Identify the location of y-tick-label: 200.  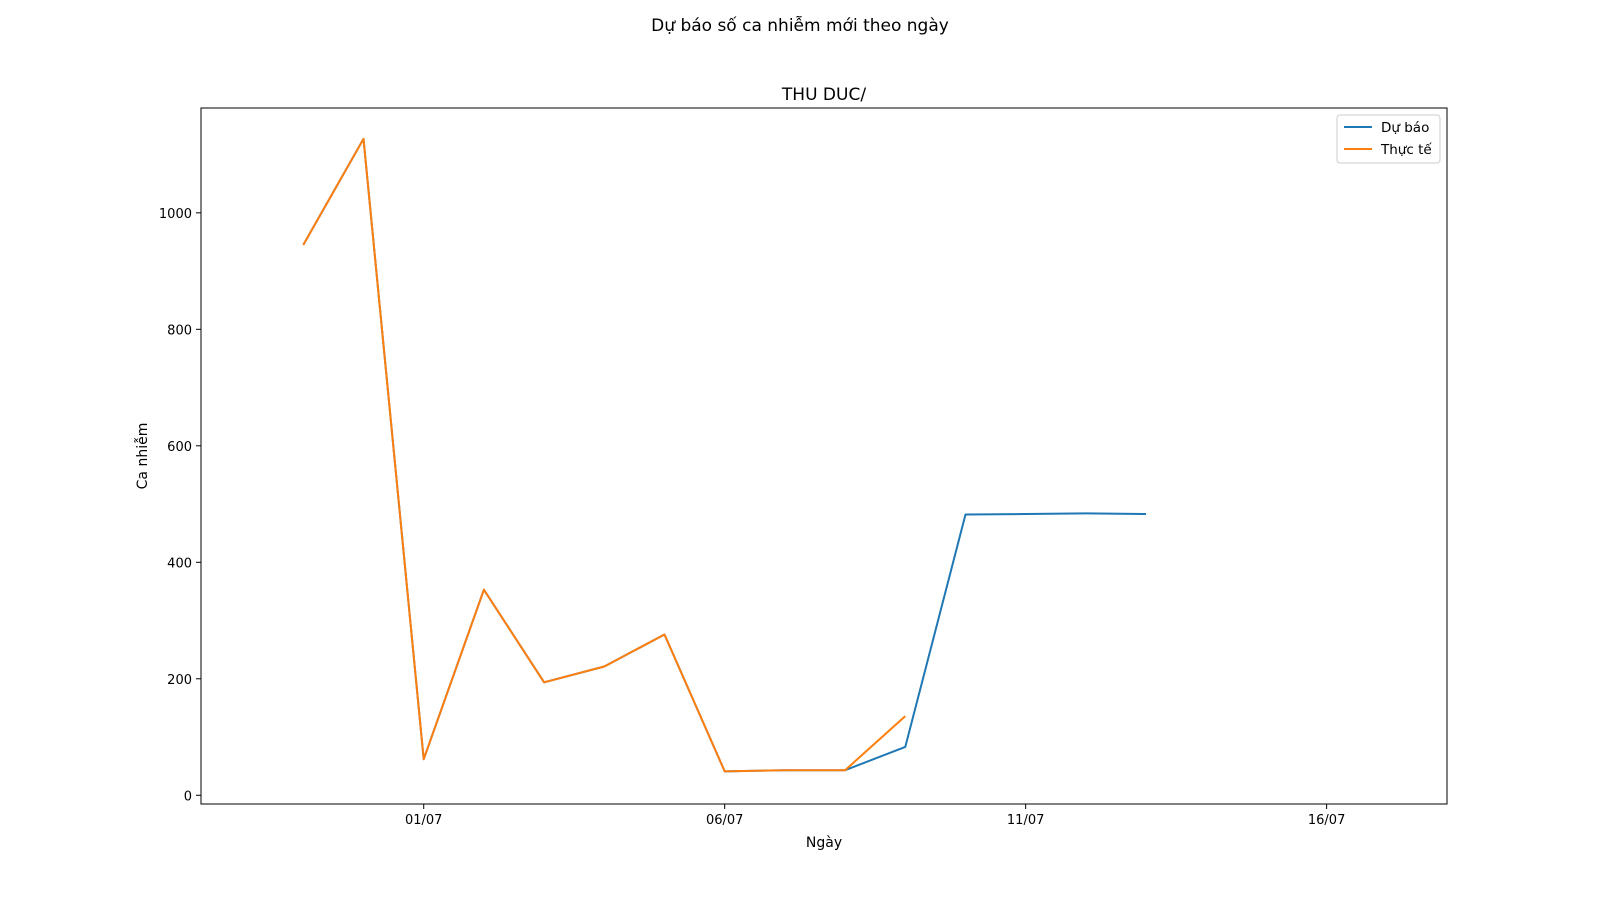
(179, 680).